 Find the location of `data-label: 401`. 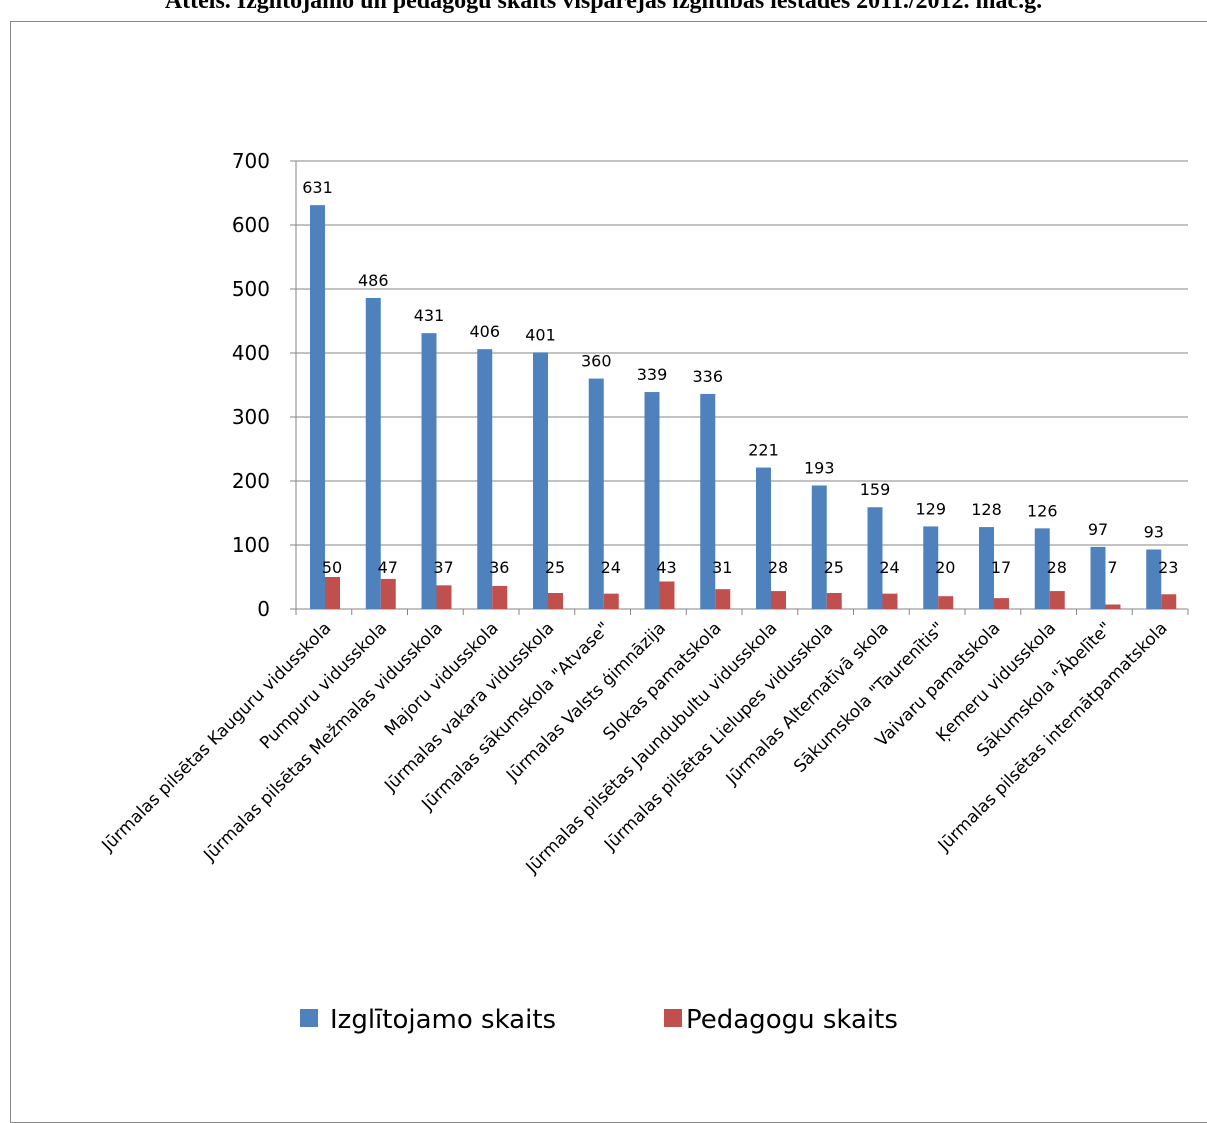

data-label: 401 is located at coordinates (540, 334).